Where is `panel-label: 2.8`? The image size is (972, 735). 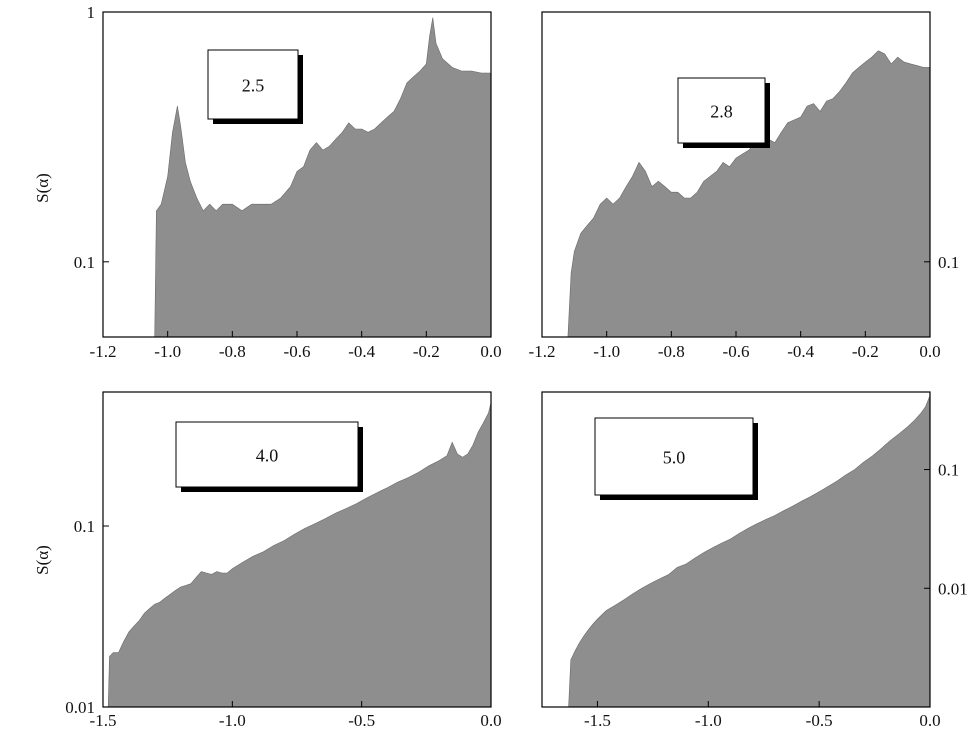
panel-label: 2.8 is located at coordinates (721, 112).